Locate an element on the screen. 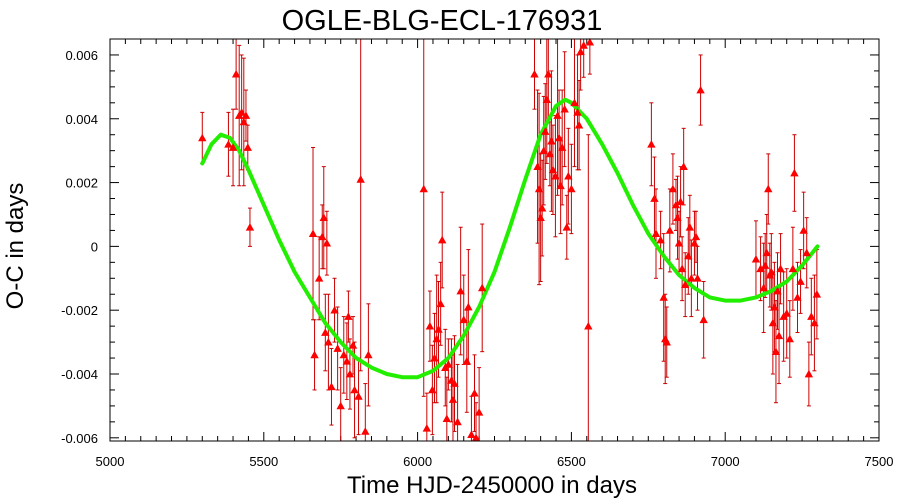  x-axis-label: Time HJD-2450000 in days is located at coordinates (492, 485).